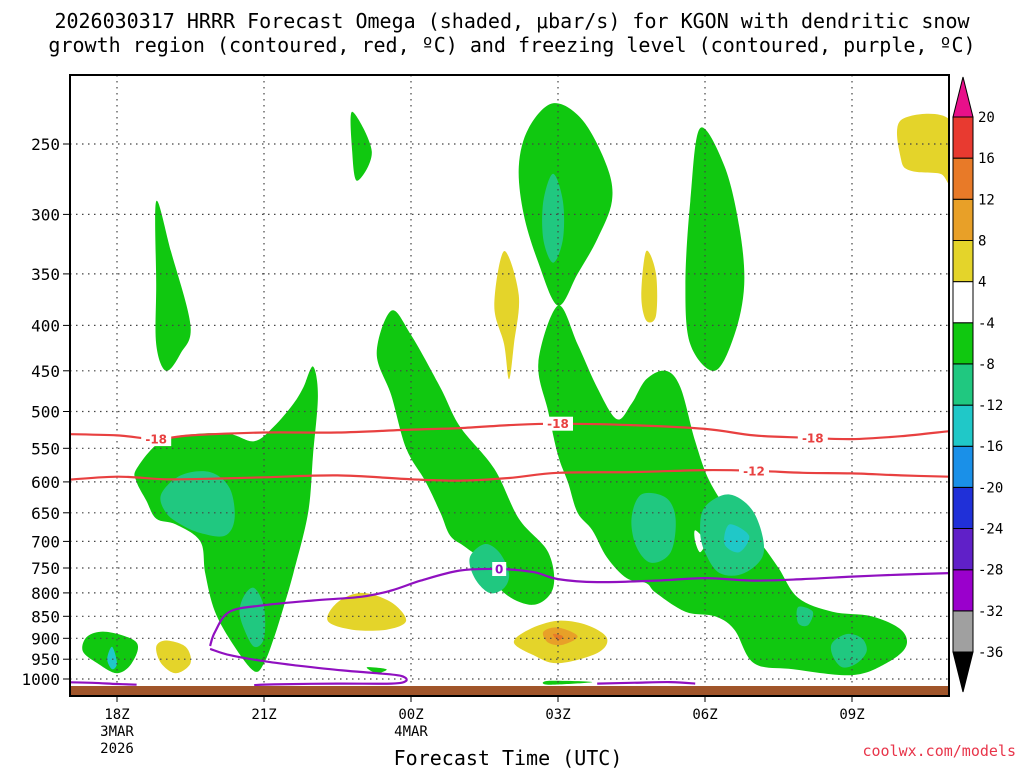 The width and height of the screenshot is (1024, 768). I want to click on y-tick-label: 700, so click(45, 541).